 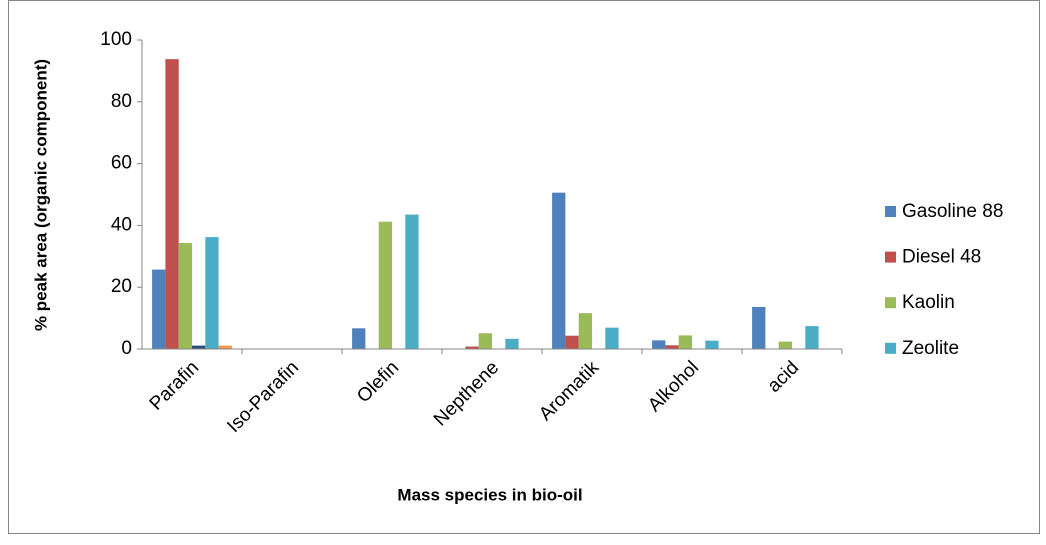 I want to click on legend-label: Gasoline 88, so click(x=952, y=211).